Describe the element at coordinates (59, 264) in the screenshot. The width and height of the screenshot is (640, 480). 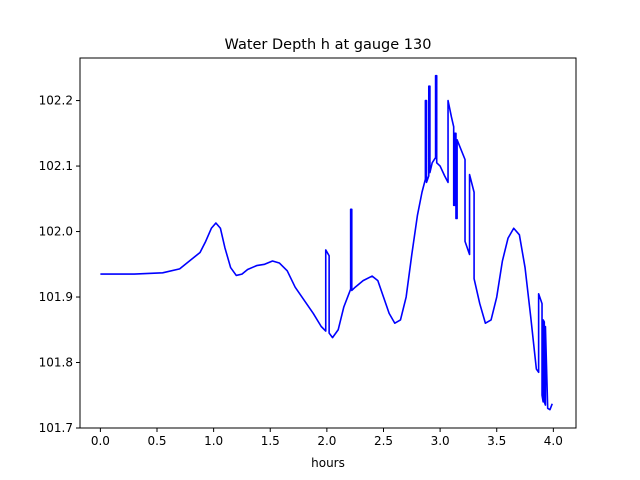
I see `y-axis: 101.7 101.8 101.9 102.0 102.1 102.2` at that location.